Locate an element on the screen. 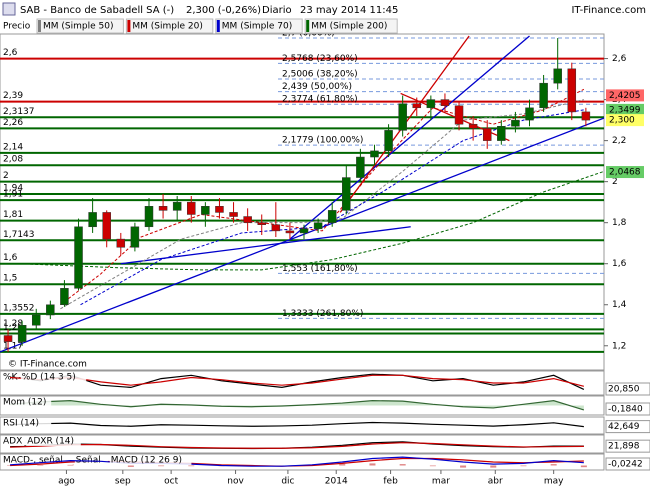 This screenshot has width=650, height=494. readout-label: -0,0242 is located at coordinates (625, 465).